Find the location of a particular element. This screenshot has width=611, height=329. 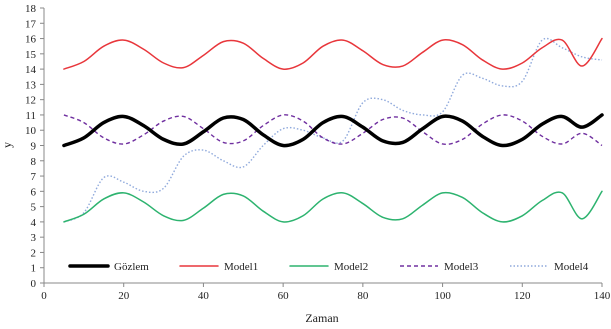

y-tick-label: 8 is located at coordinates (34, 162).